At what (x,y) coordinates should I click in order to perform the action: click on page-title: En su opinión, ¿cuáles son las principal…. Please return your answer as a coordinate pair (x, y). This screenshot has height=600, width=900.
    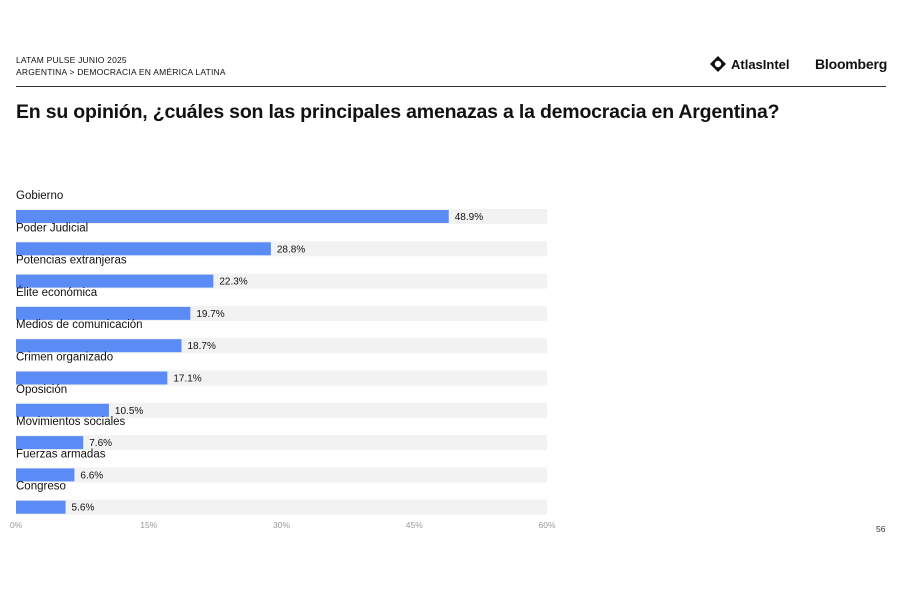
    Looking at the image, I should click on (398, 112).